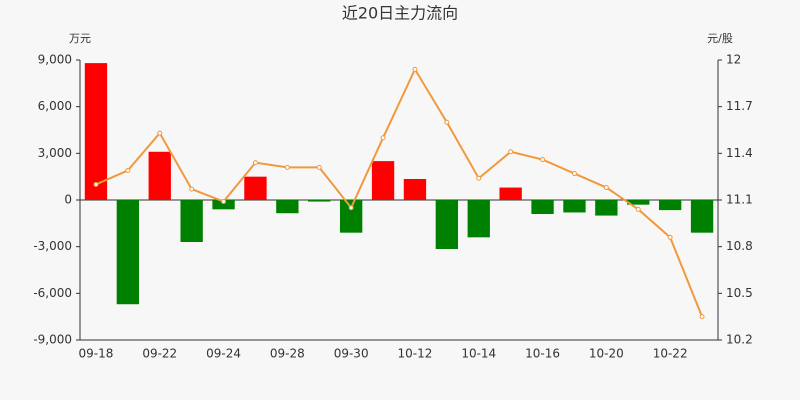 The height and width of the screenshot is (400, 800). Describe the element at coordinates (478, 354) in the screenshot. I see `x-tick-label: 10-14` at that location.